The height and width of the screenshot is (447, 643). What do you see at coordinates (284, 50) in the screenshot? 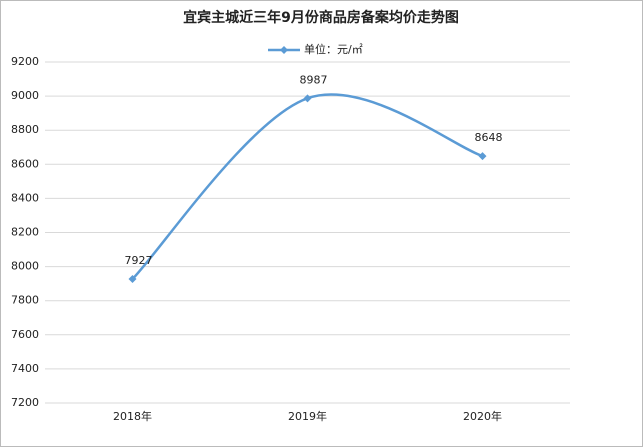
I see `legend-marker` at bounding box center [284, 50].